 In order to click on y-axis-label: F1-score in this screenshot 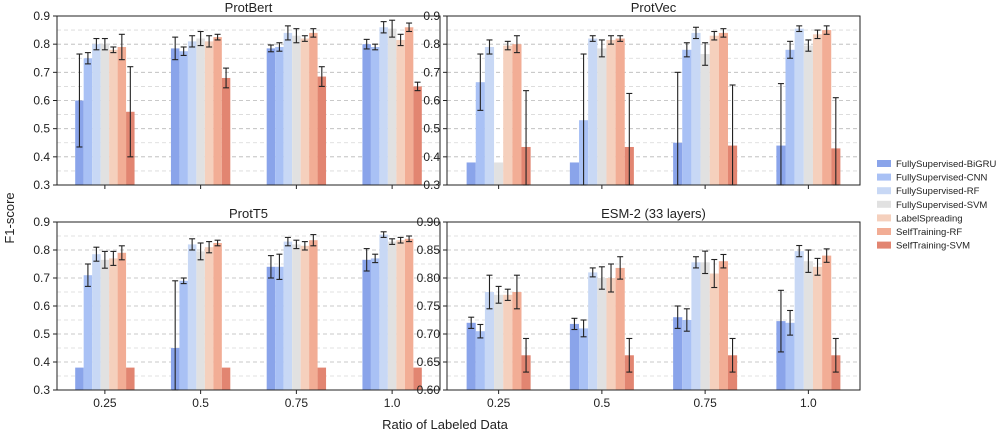, I will do `click(9, 217)`.